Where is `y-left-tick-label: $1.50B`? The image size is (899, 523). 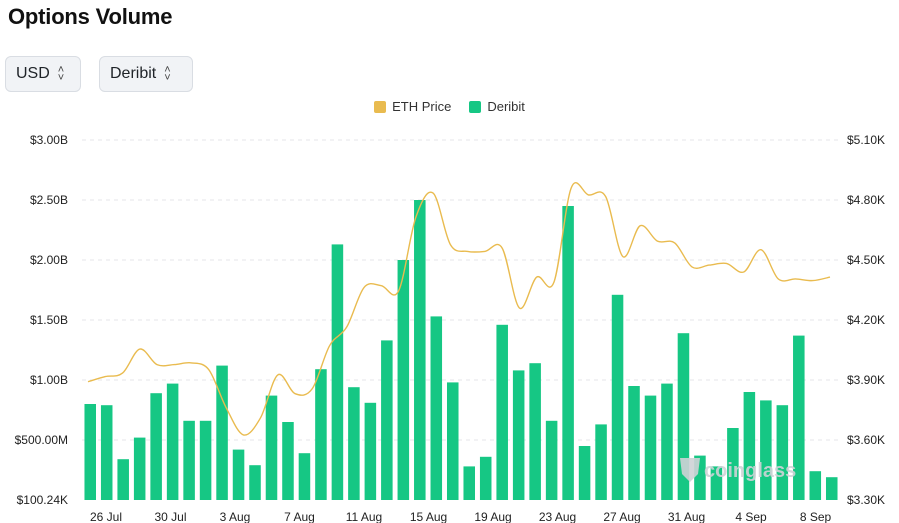 y-left-tick-label: $1.50B is located at coordinates (49, 320).